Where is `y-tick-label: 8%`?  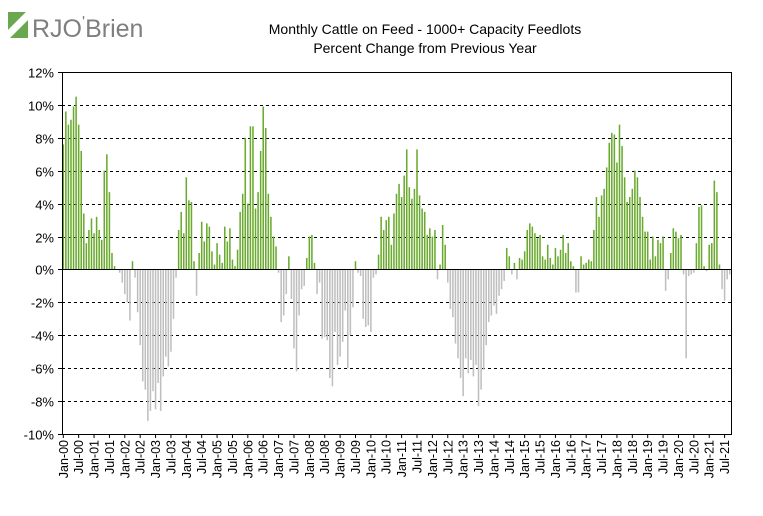 y-tick-label: 8% is located at coordinates (44, 139).